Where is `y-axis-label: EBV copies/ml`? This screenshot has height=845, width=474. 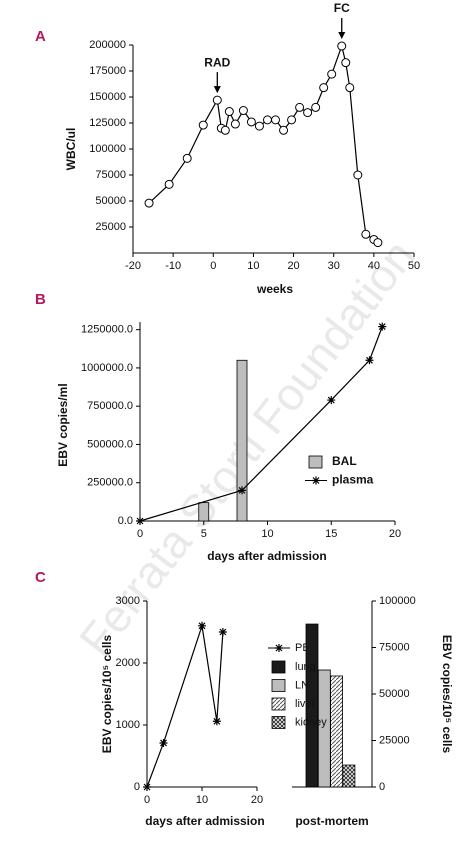
y-axis-label: EBV copies/ml is located at coordinates (63, 424).